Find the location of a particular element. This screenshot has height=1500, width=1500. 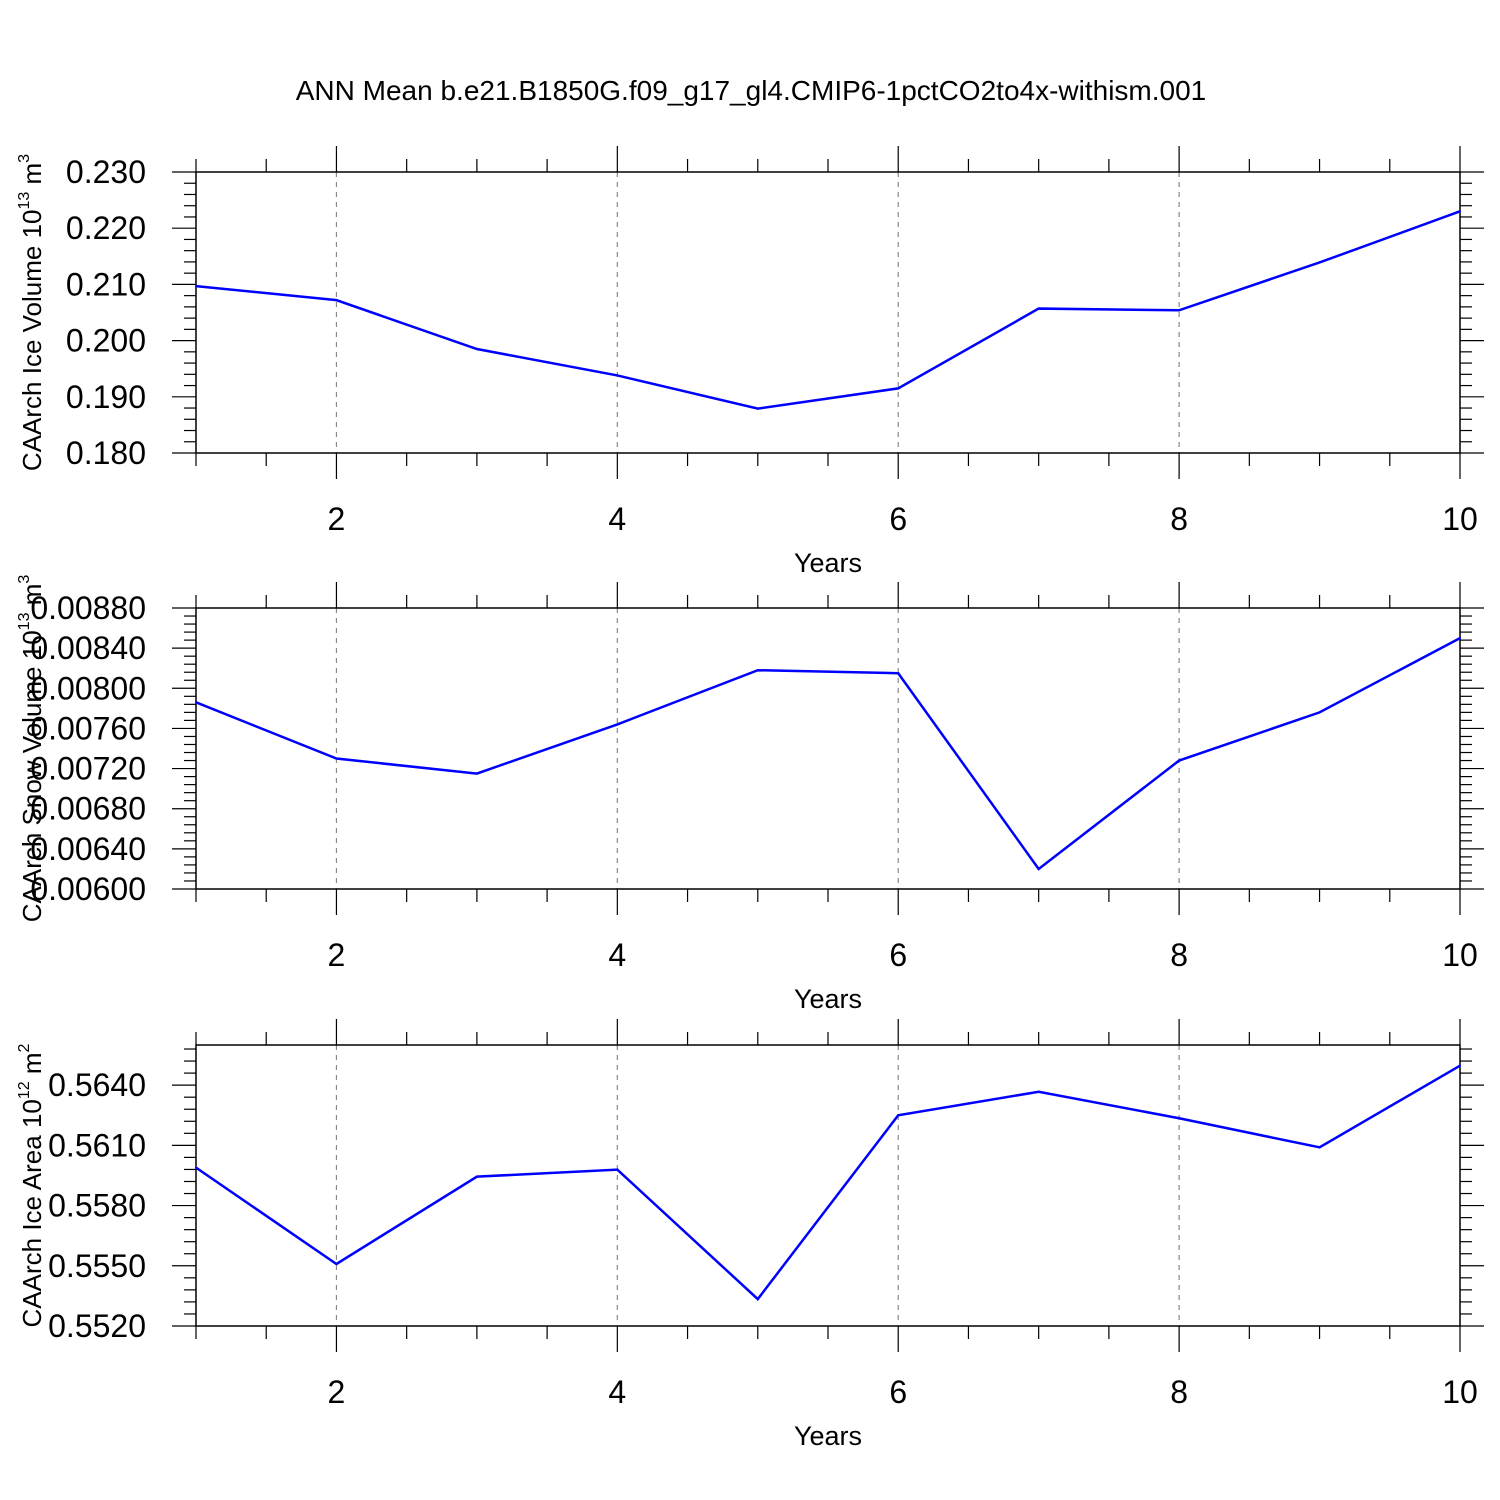

y-tick-label: 0.00840 is located at coordinates (88, 648).